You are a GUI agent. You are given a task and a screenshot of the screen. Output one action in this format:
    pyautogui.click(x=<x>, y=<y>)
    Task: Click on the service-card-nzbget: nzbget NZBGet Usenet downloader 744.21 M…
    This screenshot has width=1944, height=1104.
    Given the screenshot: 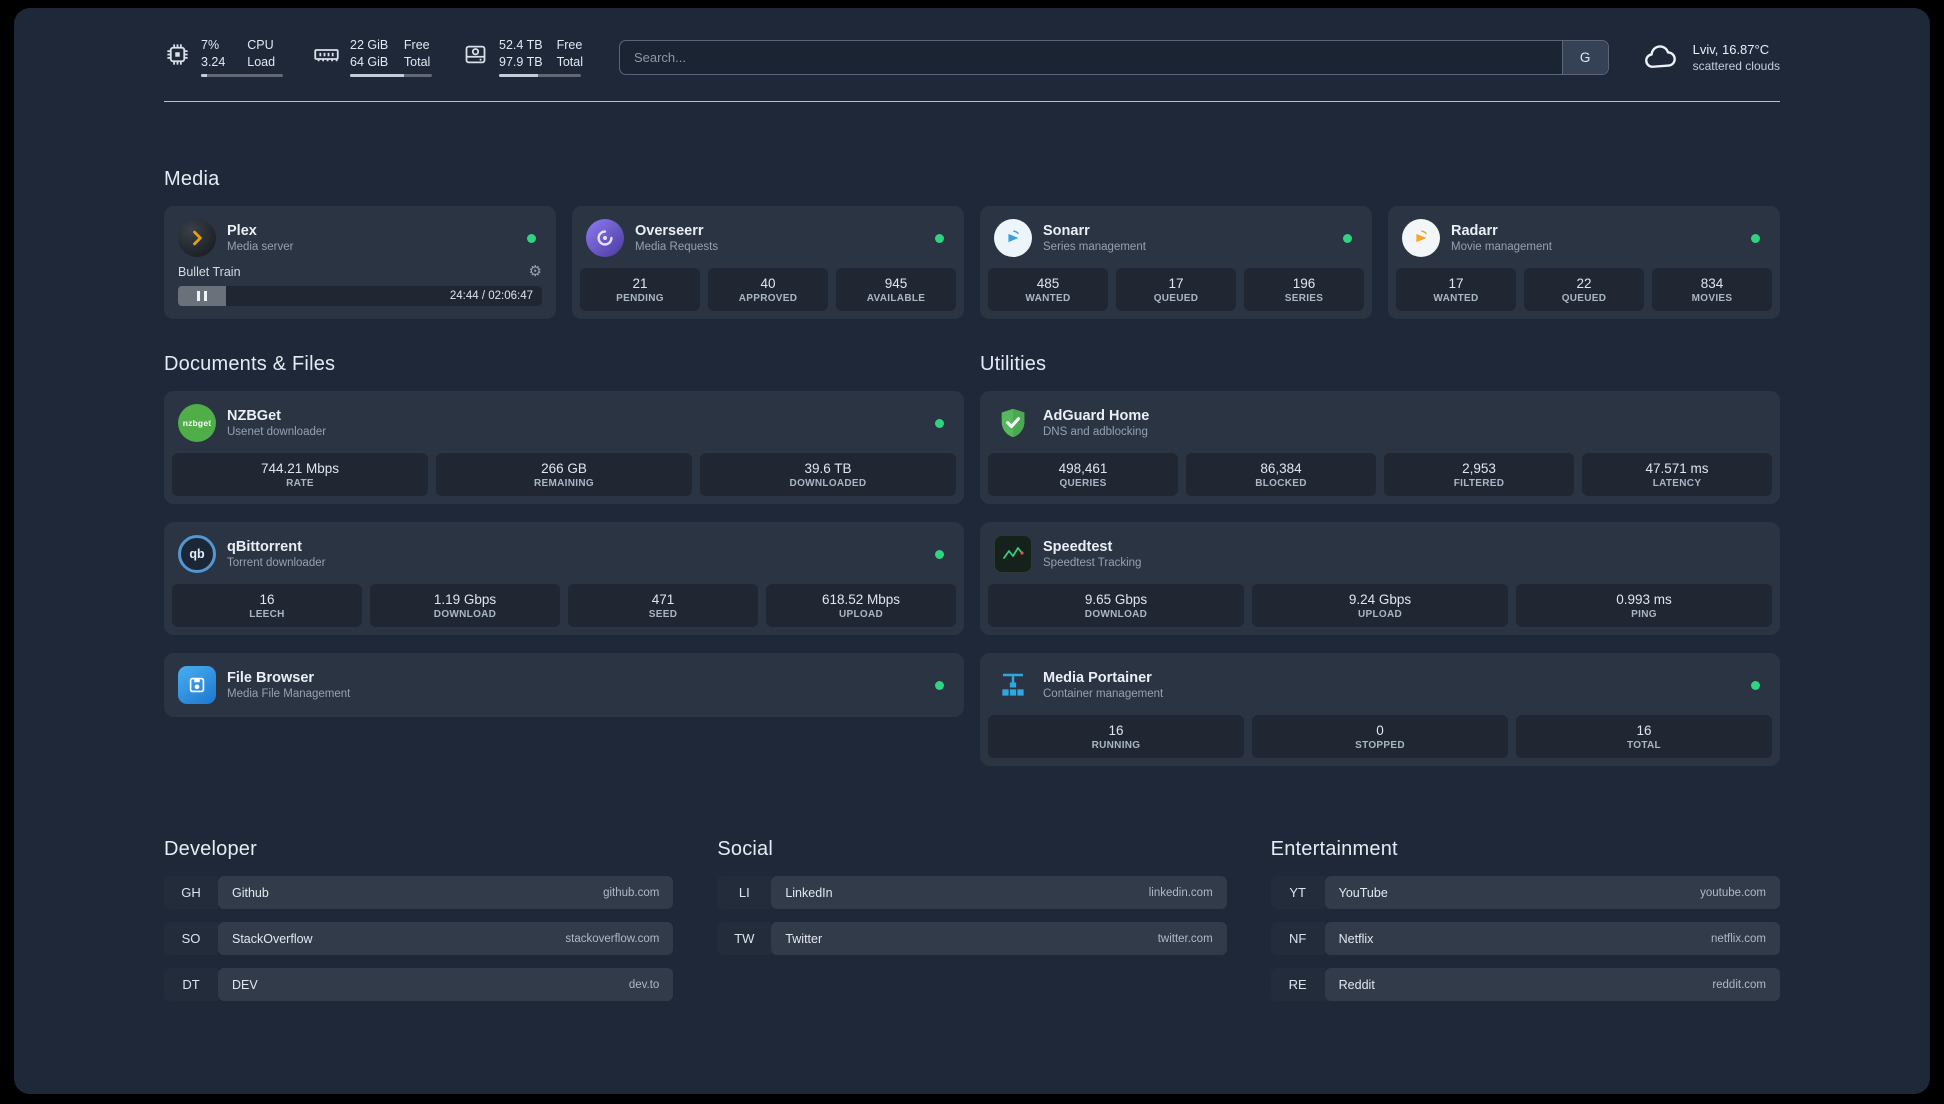 What is the action you would take?
    pyautogui.click(x=564, y=448)
    